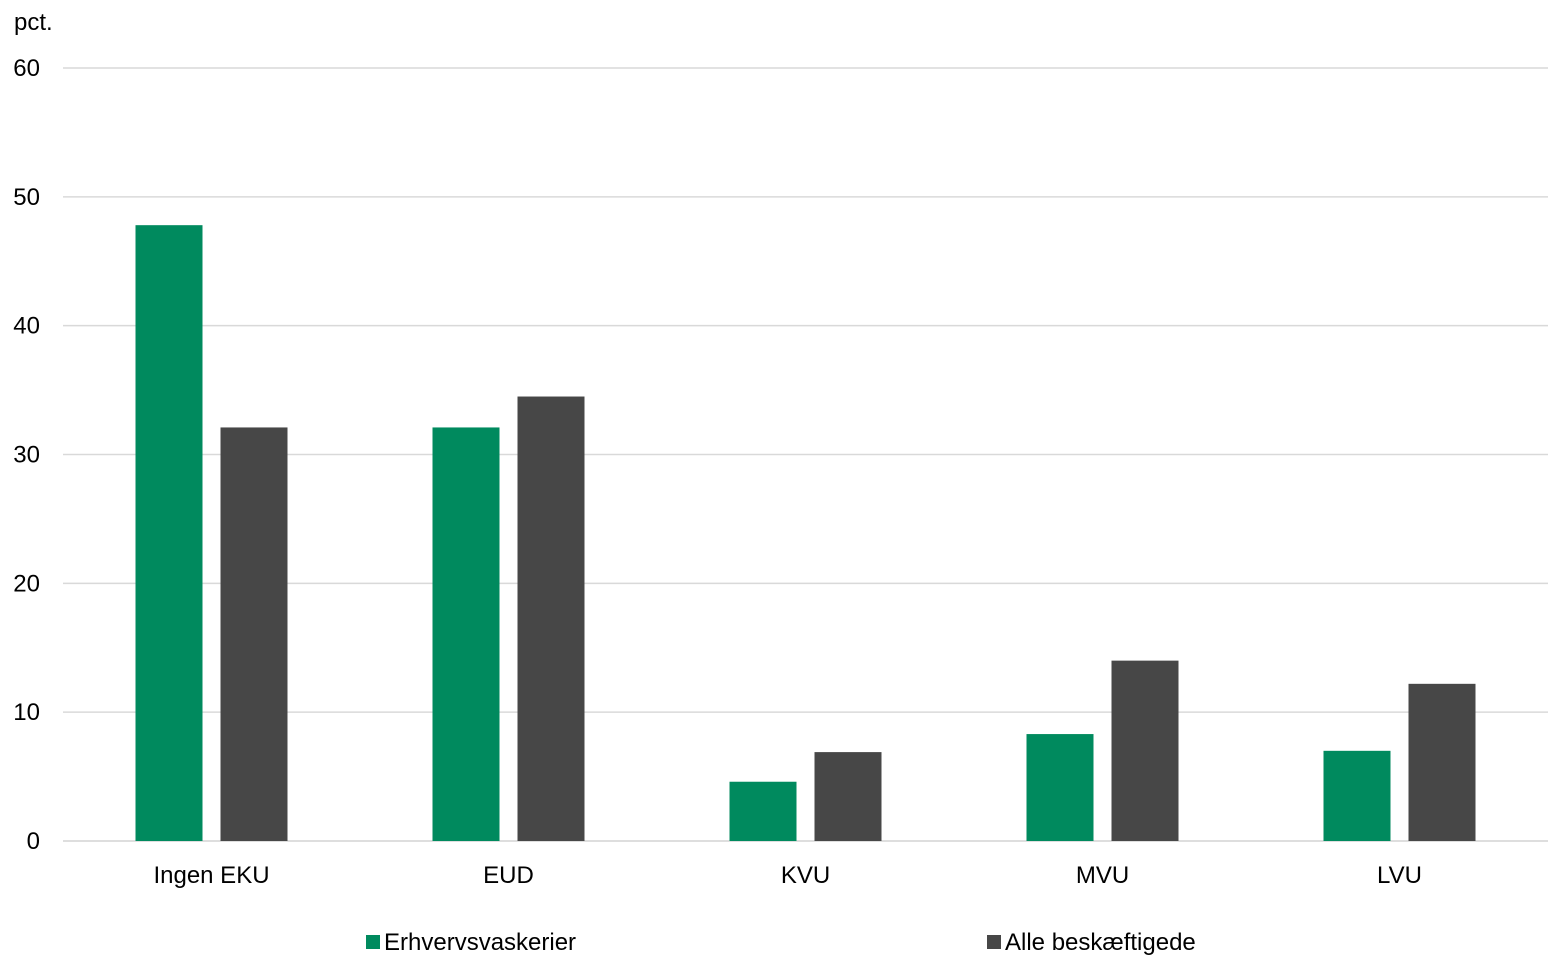  Describe the element at coordinates (1102, 875) in the screenshot. I see `x-tick-label: MVU` at that location.